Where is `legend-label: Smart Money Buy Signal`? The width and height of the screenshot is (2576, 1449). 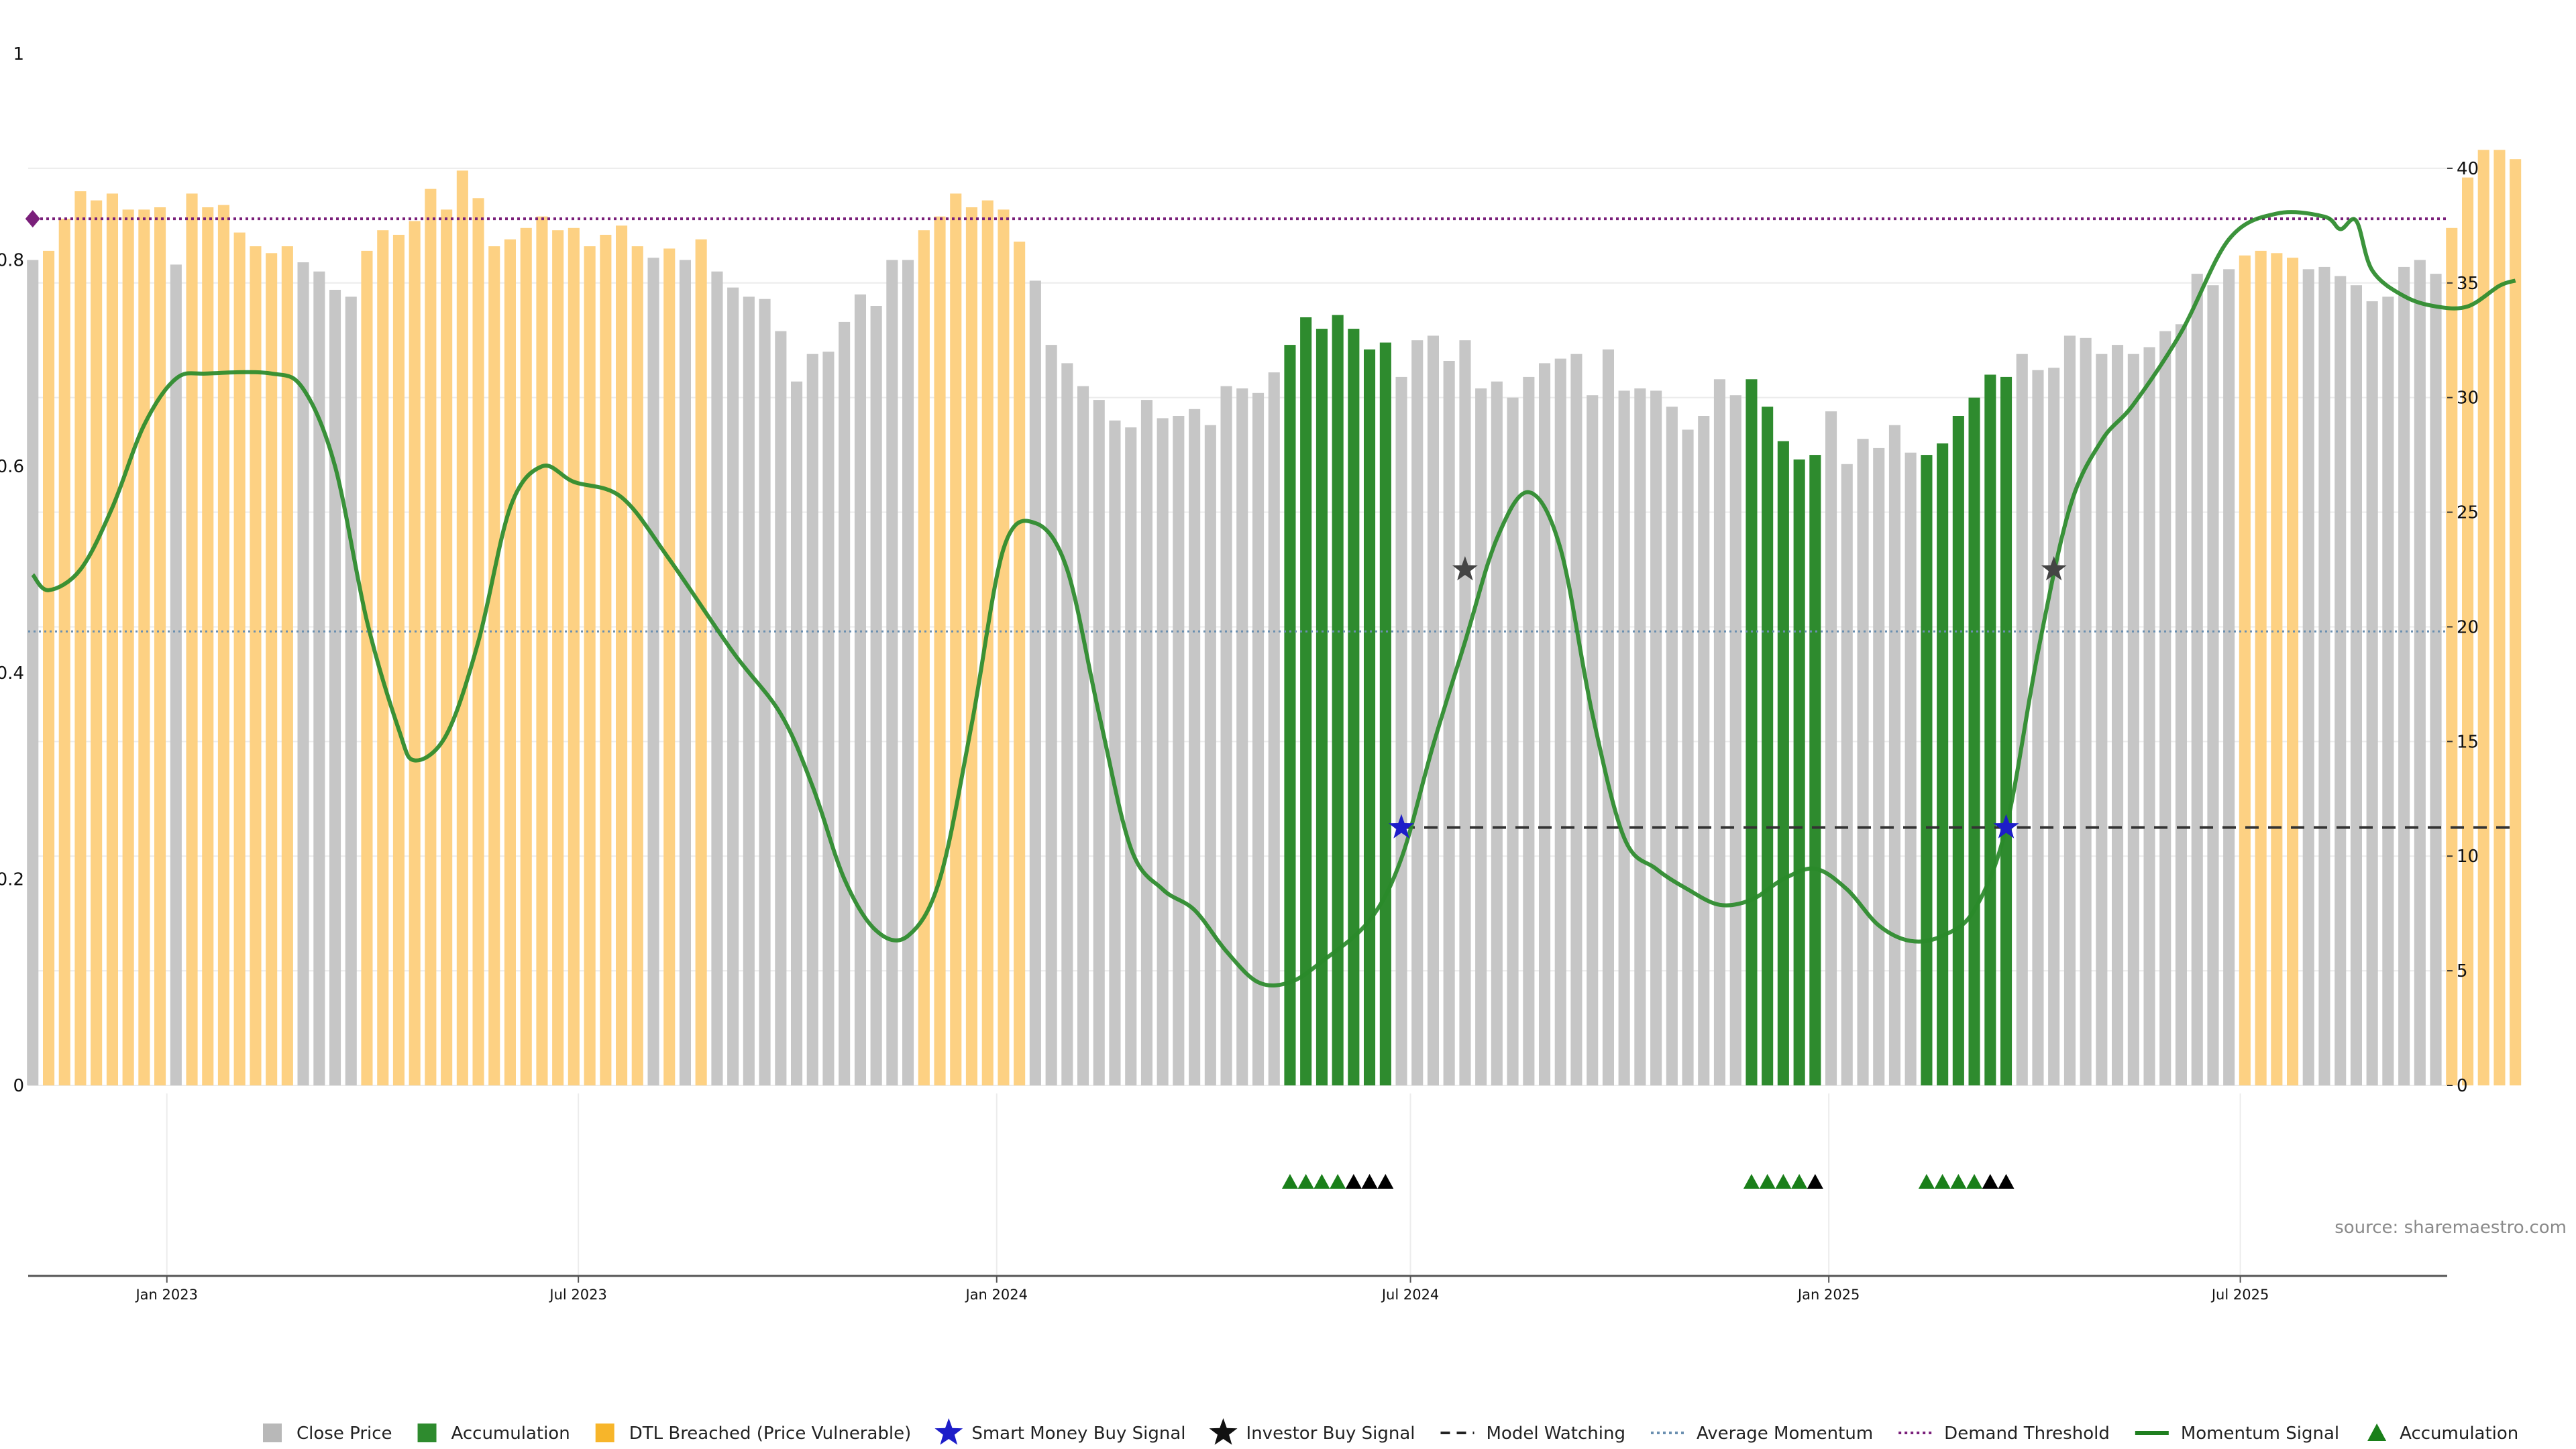
legend-label: Smart Money Buy Signal is located at coordinates (1078, 1434).